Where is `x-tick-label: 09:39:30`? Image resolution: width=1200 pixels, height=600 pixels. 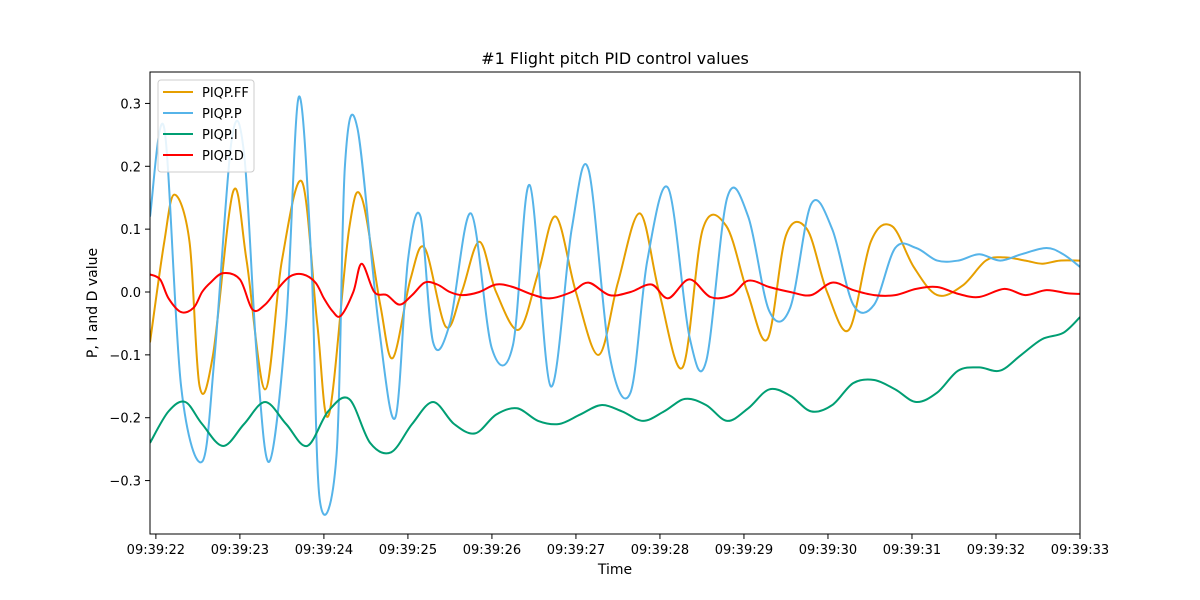
x-tick-label: 09:39:30 is located at coordinates (828, 550).